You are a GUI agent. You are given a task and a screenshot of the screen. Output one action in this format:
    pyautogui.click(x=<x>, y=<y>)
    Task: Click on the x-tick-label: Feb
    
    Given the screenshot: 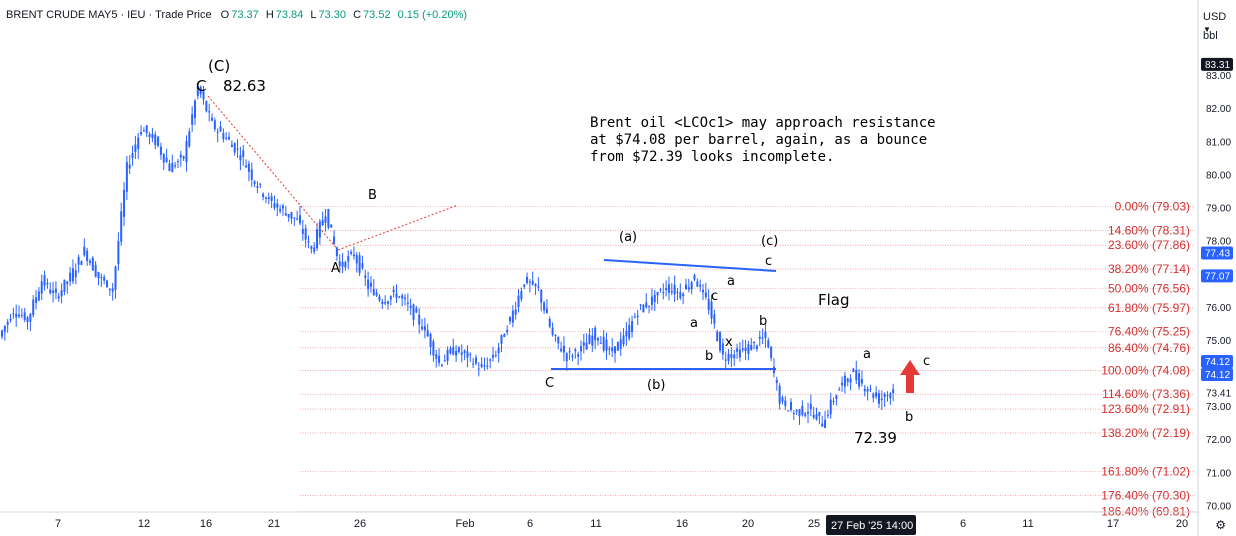 What is the action you would take?
    pyautogui.click(x=465, y=524)
    